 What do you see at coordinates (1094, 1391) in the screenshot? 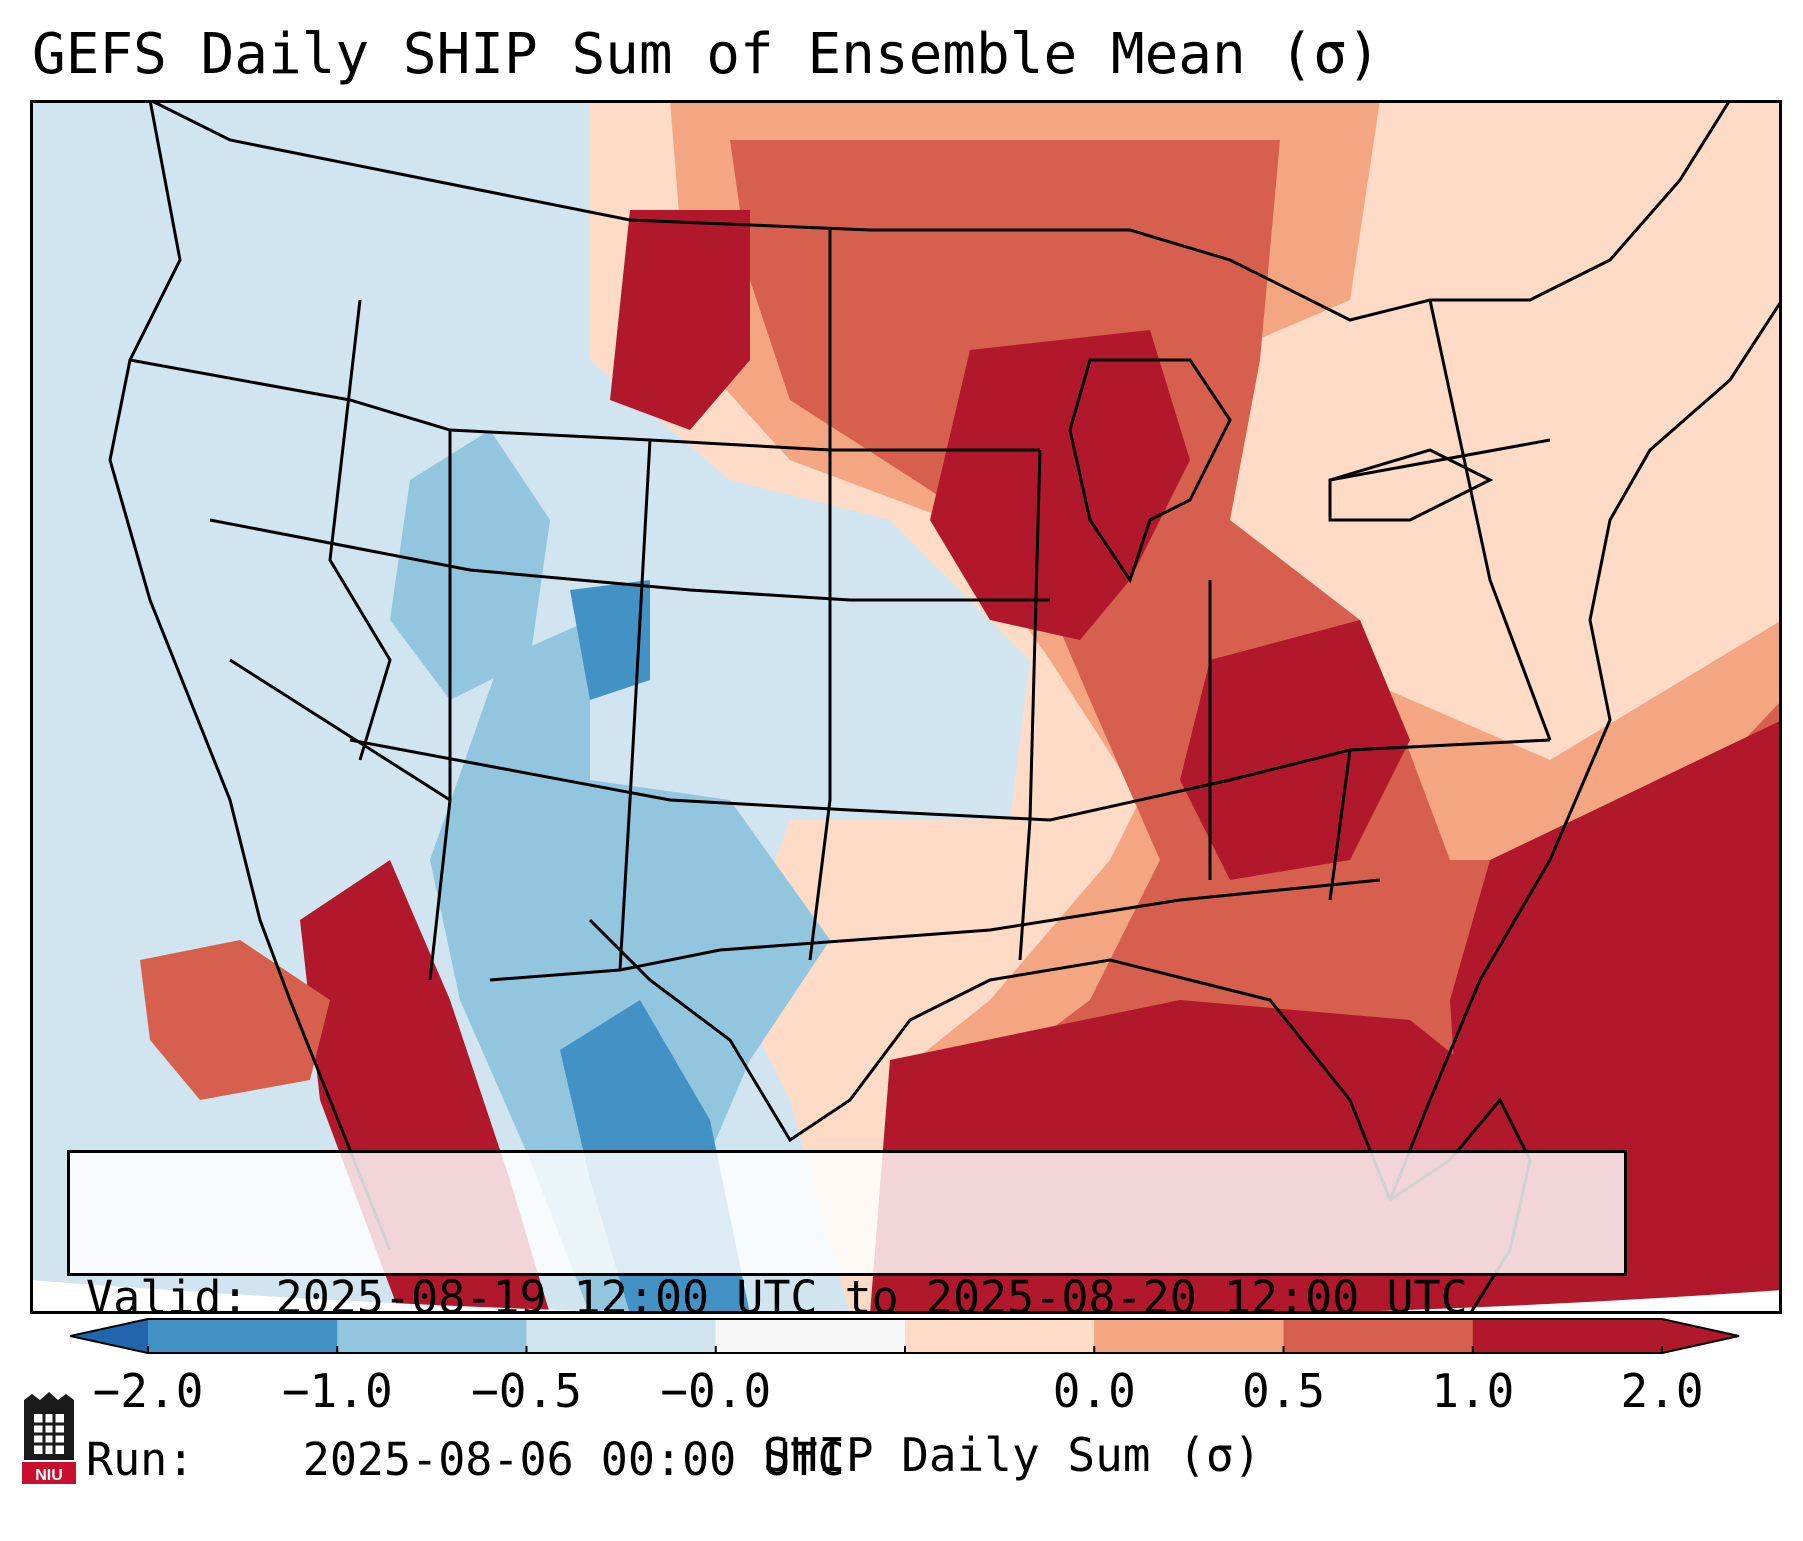
I see `colorbar-tick-label: 0.0` at bounding box center [1094, 1391].